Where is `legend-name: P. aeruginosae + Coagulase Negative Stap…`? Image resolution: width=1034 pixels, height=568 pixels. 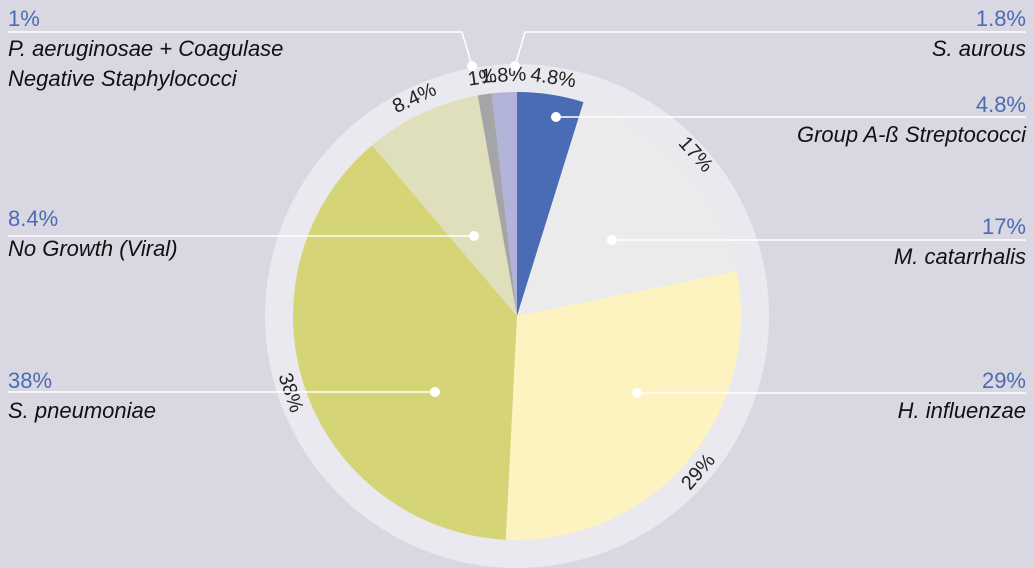 legend-name: P. aeruginosae + Coagulase Negative Stap… is located at coordinates (146, 63).